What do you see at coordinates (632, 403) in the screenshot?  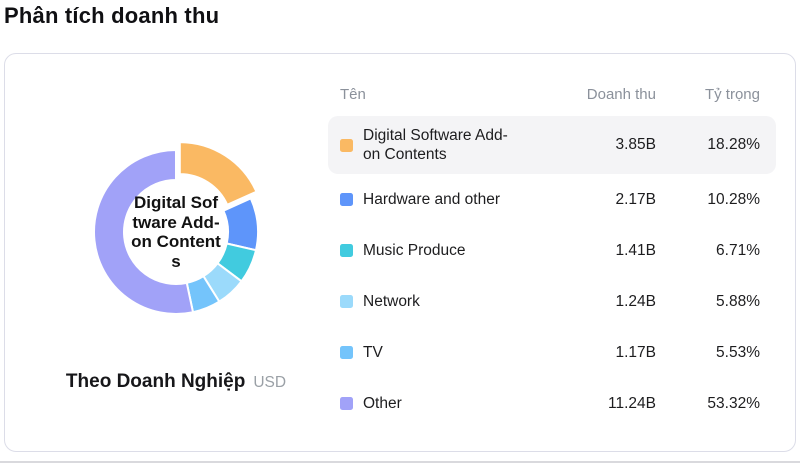 I see `series-revenue: 11.24B` at bounding box center [632, 403].